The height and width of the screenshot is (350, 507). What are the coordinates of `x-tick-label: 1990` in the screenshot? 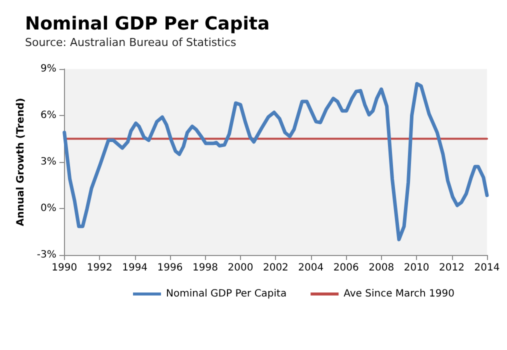 It's located at (65, 268).